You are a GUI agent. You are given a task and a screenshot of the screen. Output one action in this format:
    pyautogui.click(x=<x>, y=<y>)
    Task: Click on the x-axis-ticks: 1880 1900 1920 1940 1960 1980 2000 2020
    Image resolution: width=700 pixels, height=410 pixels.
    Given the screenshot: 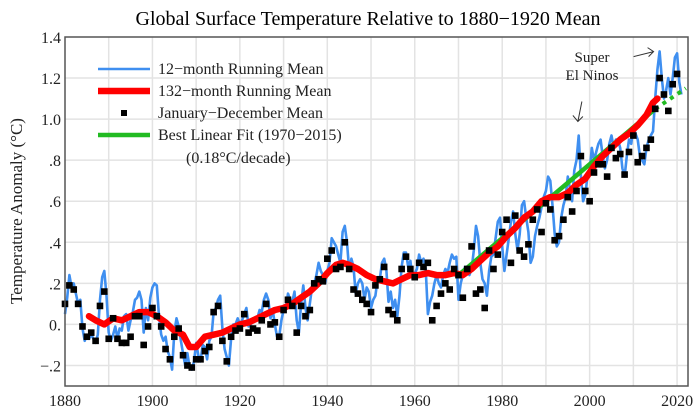 What is the action you would take?
    pyautogui.click(x=371, y=401)
    